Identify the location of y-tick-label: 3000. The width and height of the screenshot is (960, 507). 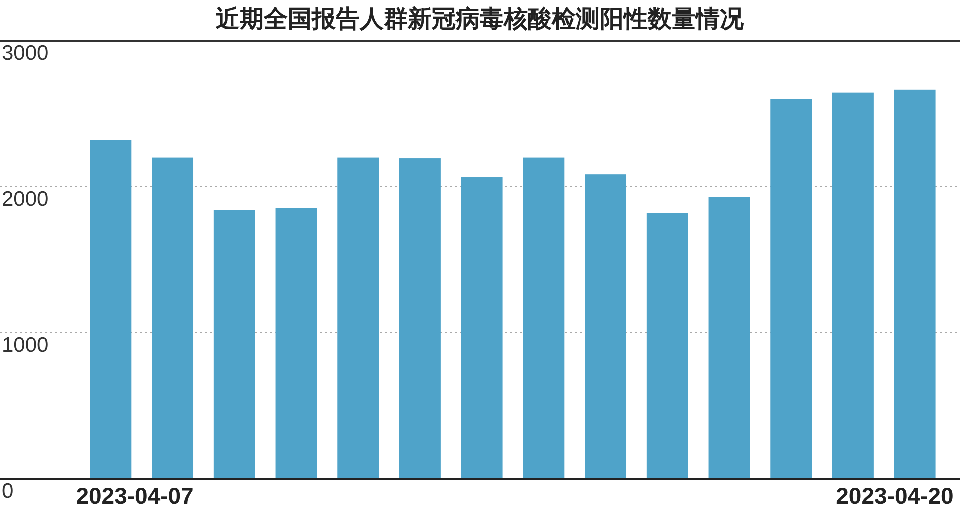
(25, 53).